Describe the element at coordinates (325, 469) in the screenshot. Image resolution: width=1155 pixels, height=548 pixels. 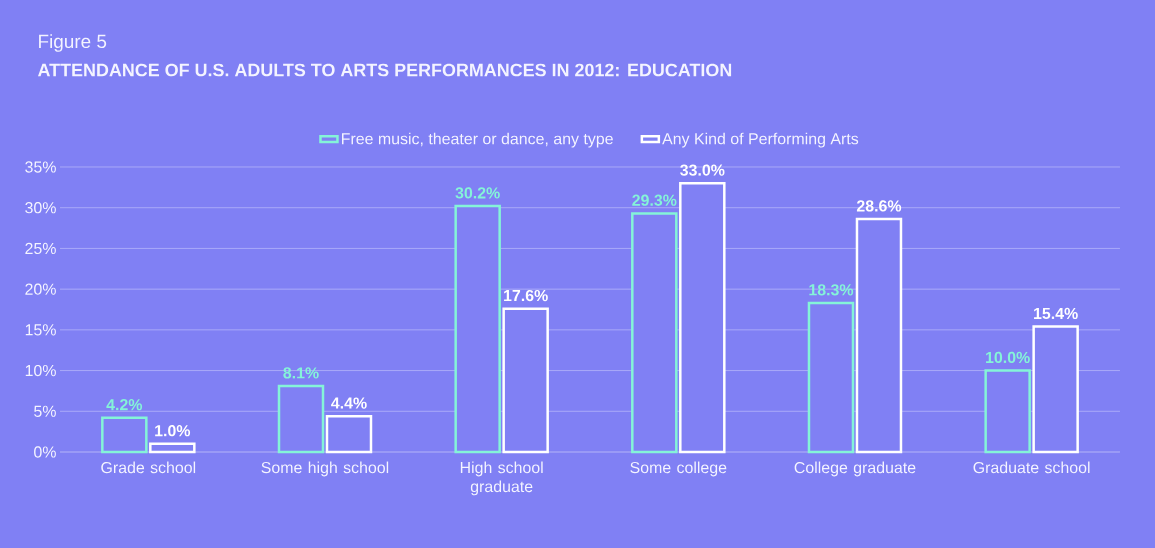
I see `x-tick-label: Some high school` at that location.